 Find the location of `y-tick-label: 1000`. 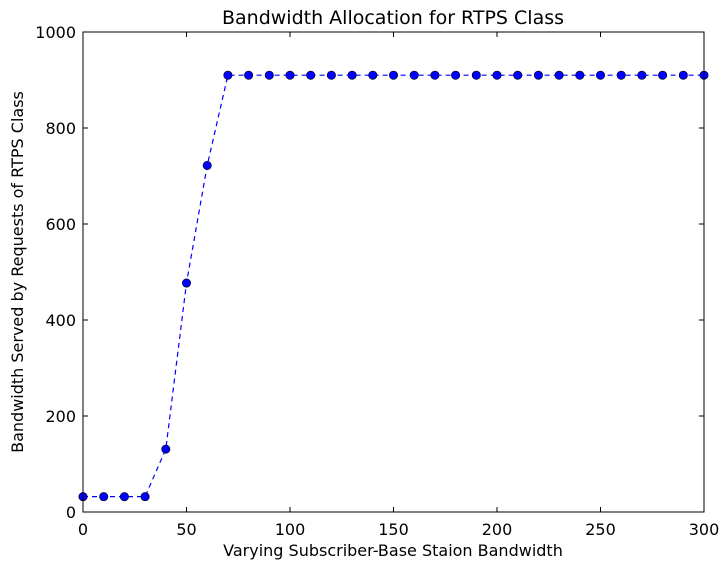

y-tick-label: 1000 is located at coordinates (55, 32).